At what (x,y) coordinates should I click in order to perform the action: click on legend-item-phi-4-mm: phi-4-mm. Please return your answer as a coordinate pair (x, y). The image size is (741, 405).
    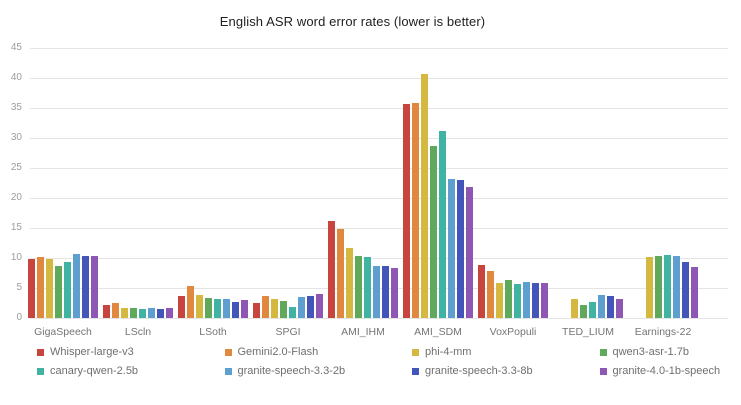
    Looking at the image, I should click on (506, 352).